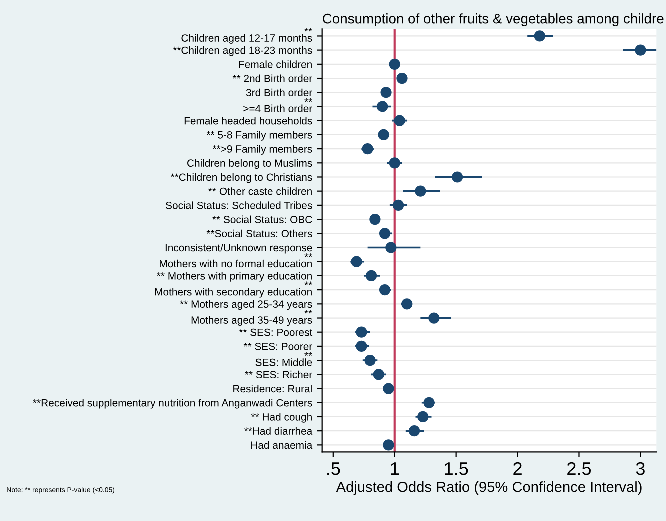 This screenshot has width=666, height=521. Describe the element at coordinates (284, 359) in the screenshot. I see `y-tick-label: ** SES: Middle` at that location.